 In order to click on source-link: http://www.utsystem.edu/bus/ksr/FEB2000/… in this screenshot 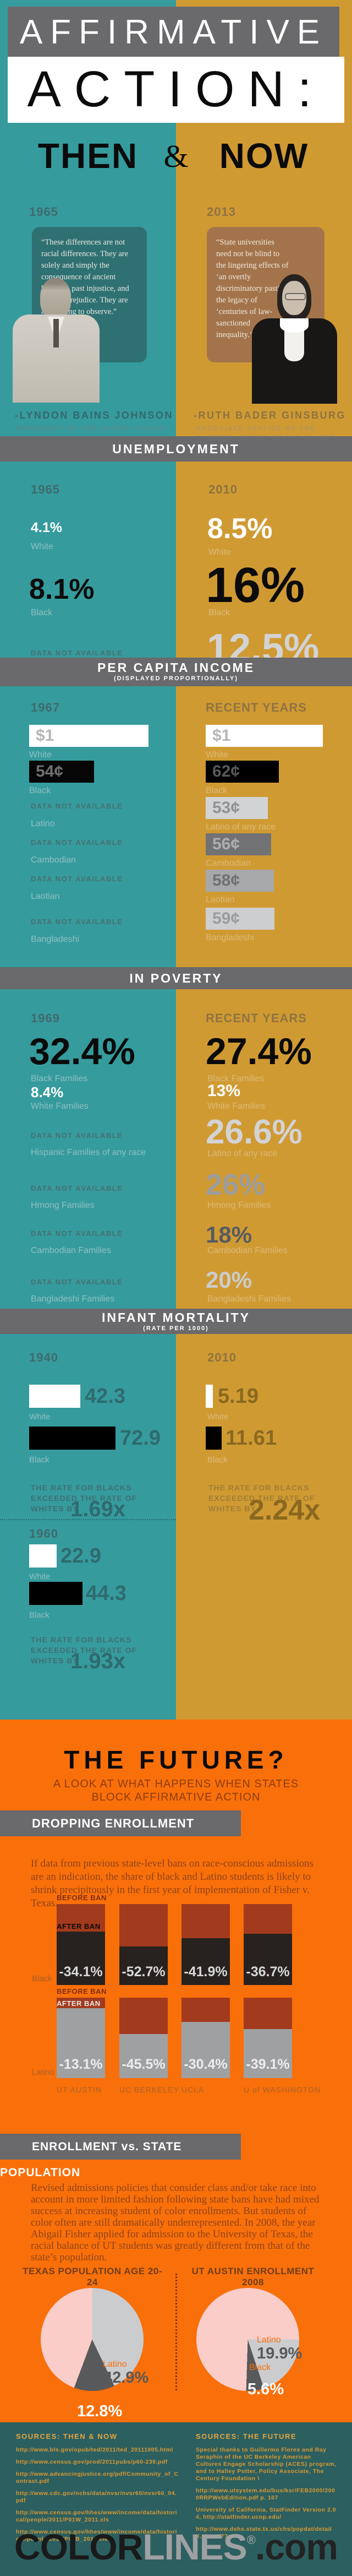, I will do `click(266, 2494)`.